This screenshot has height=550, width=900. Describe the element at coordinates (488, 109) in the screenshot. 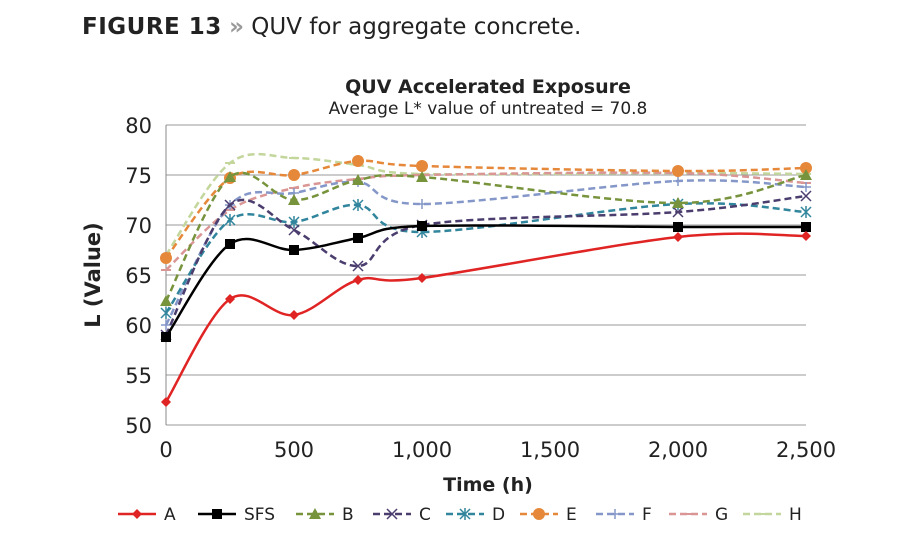

I see `chart-subtitle: Average L* value of untreated = 70.8` at that location.